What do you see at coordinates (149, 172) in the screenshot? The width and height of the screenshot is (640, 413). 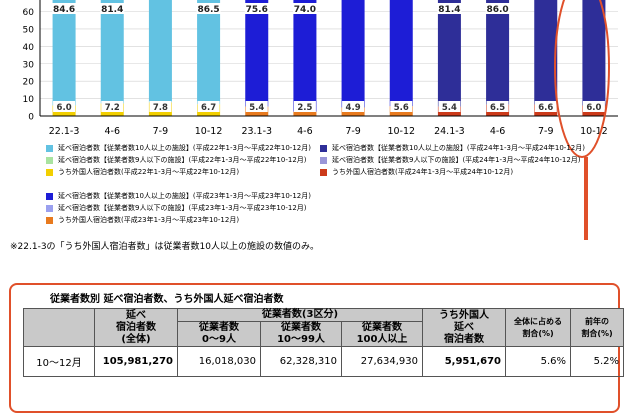 I see `legend-label: うち外国人宿泊者数(平成22年1-3月～平成22年10-12月)` at bounding box center [149, 172].